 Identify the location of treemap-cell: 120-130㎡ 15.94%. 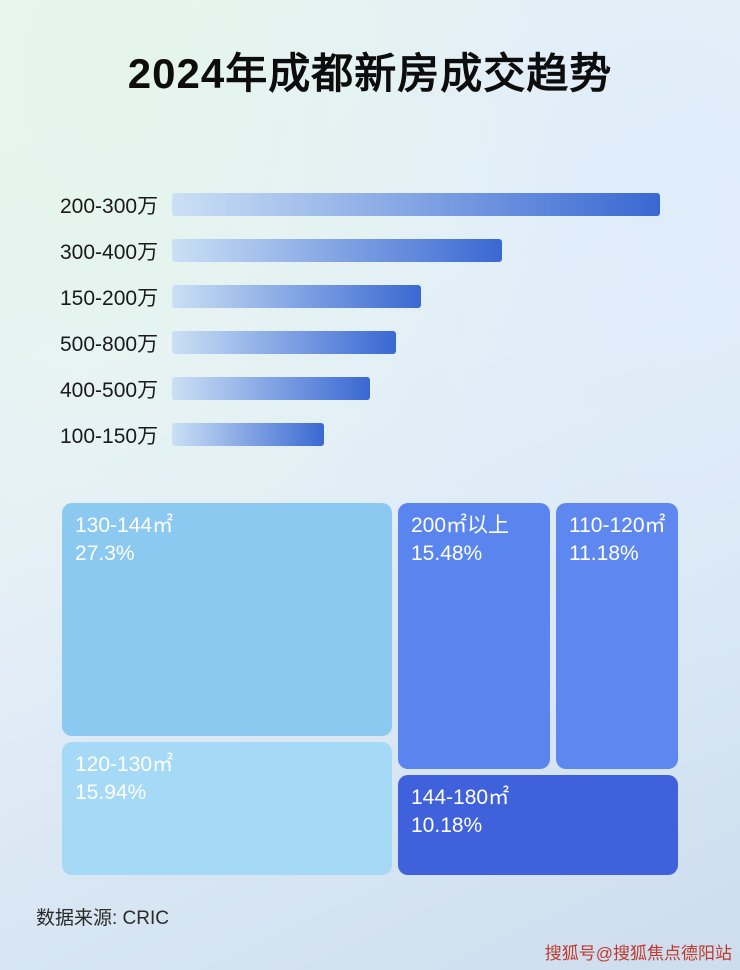
(227, 808).